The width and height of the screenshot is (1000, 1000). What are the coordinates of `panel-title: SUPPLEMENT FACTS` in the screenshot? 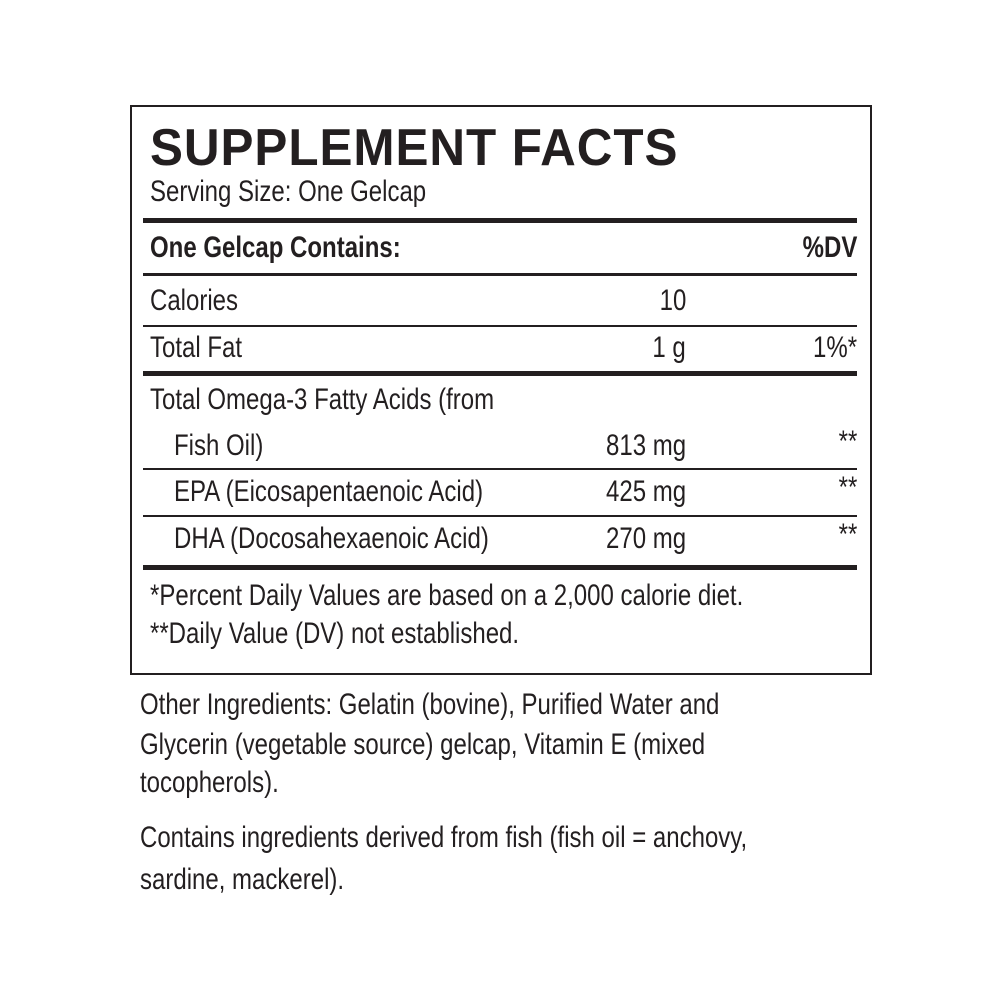 It's located at (414, 148).